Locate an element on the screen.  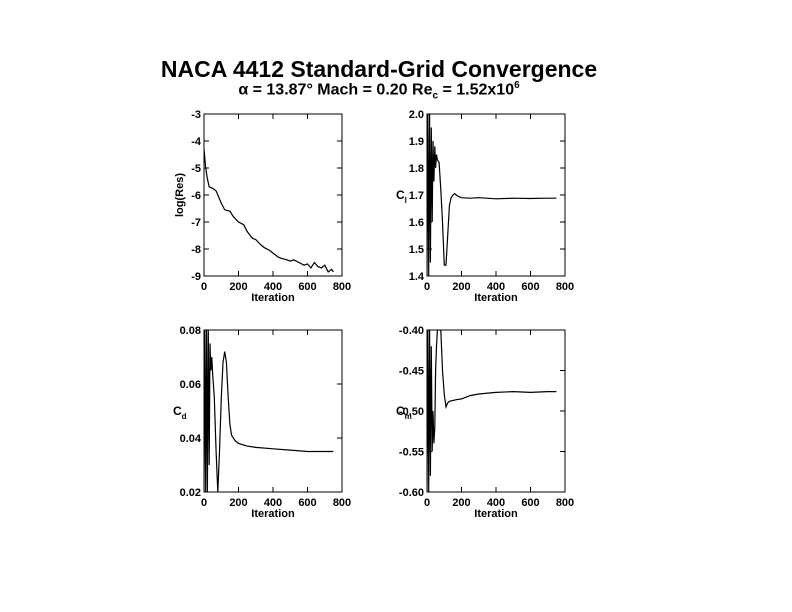
re-text: = 1.52x10 is located at coordinates (476, 90).